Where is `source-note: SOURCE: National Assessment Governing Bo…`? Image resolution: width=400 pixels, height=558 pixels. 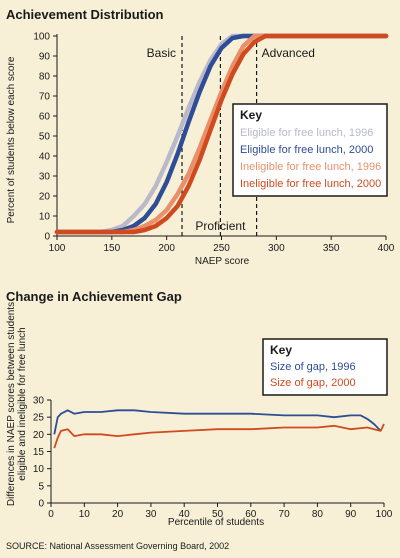
source-note: SOURCE: National Assessment Governing Bo… is located at coordinates (117, 546).